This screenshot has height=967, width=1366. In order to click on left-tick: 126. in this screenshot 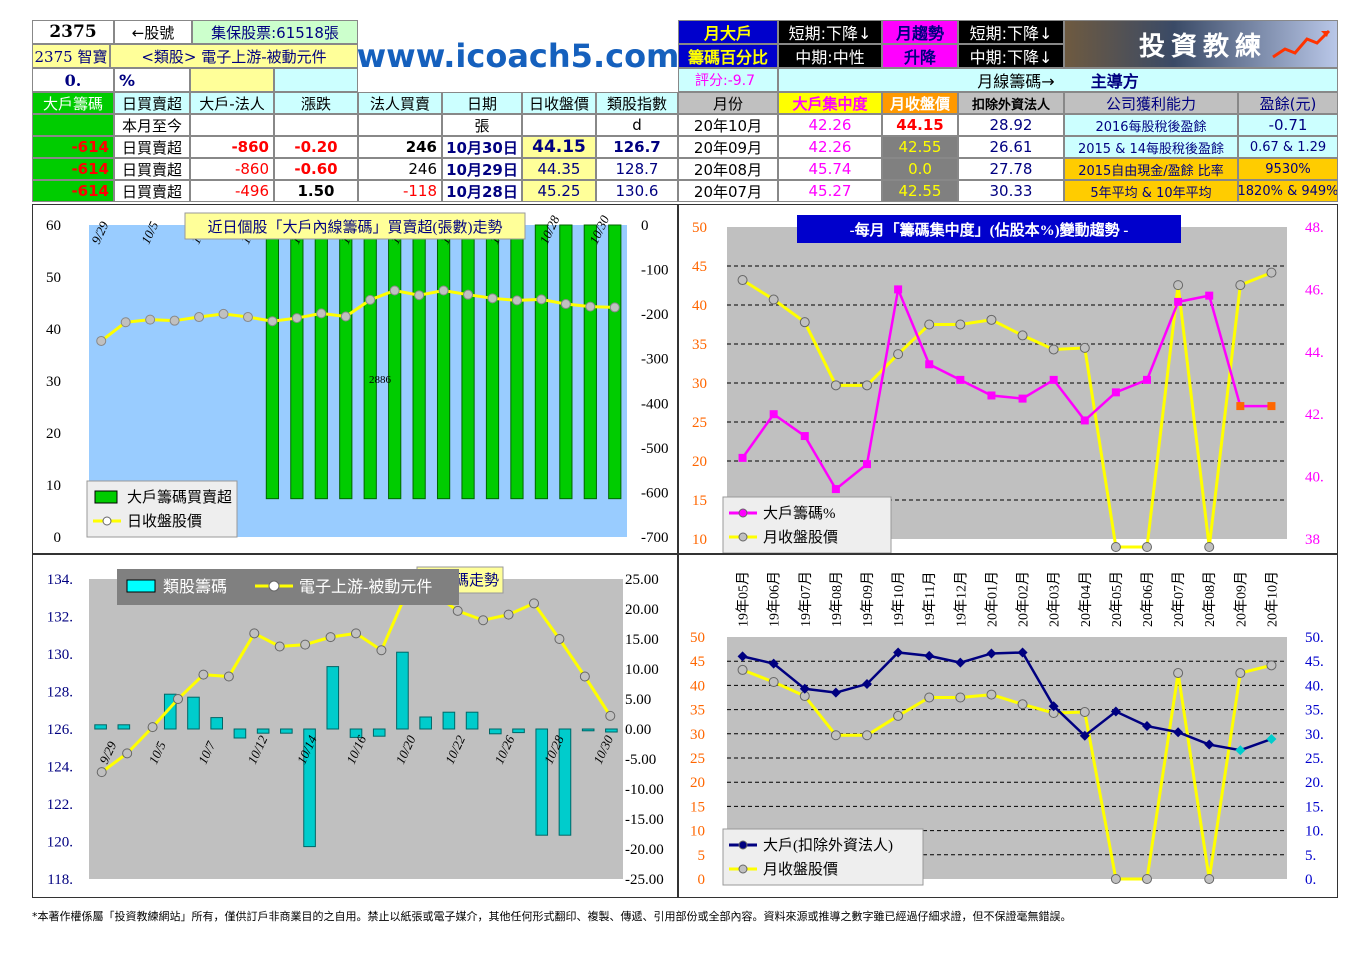, I will do `click(60, 730)`.